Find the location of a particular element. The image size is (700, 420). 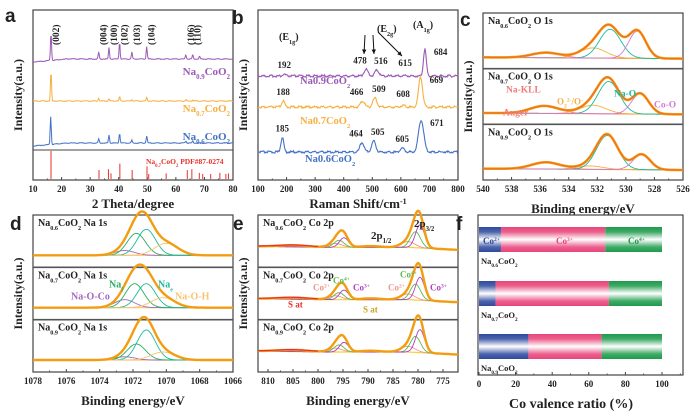

raman-series-label: Na0.9CoO2 is located at coordinates (325, 83).